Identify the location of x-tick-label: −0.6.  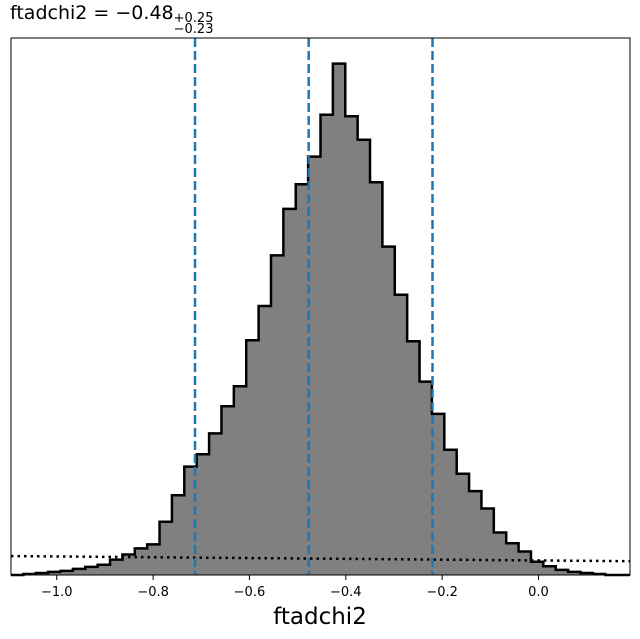
(250, 592).